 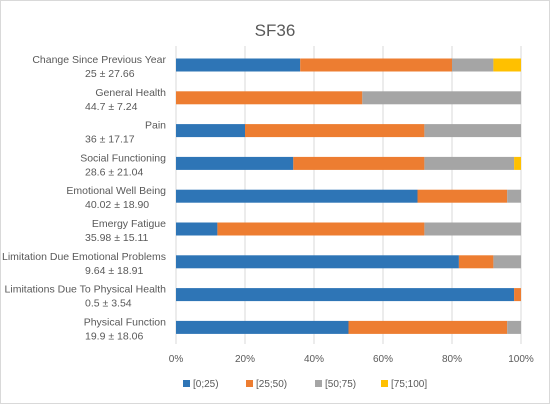 I want to click on category-stat: 19.9 ± 18.06, so click(x=114, y=336).